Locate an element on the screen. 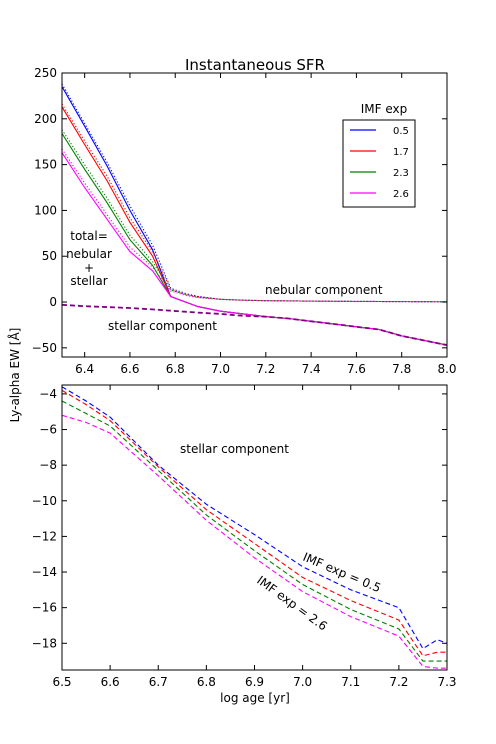 The image size is (496, 744). x-axis-label: log age [yr] is located at coordinates (255, 698).